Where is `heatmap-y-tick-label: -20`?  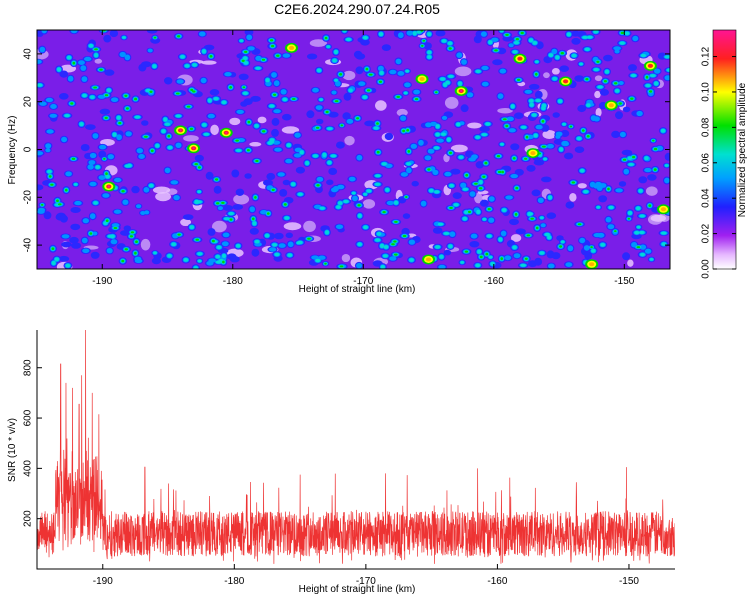
heatmap-y-tick-label: -20 is located at coordinates (28, 197).